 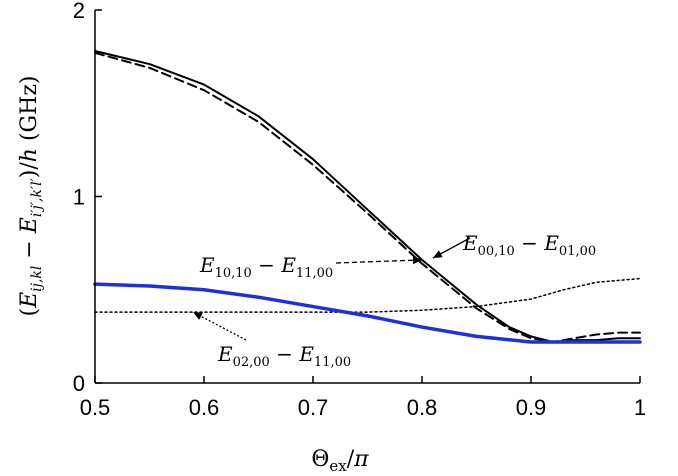 What do you see at coordinates (79, 11) in the screenshot?
I see `y-tick-label: 2` at bounding box center [79, 11].